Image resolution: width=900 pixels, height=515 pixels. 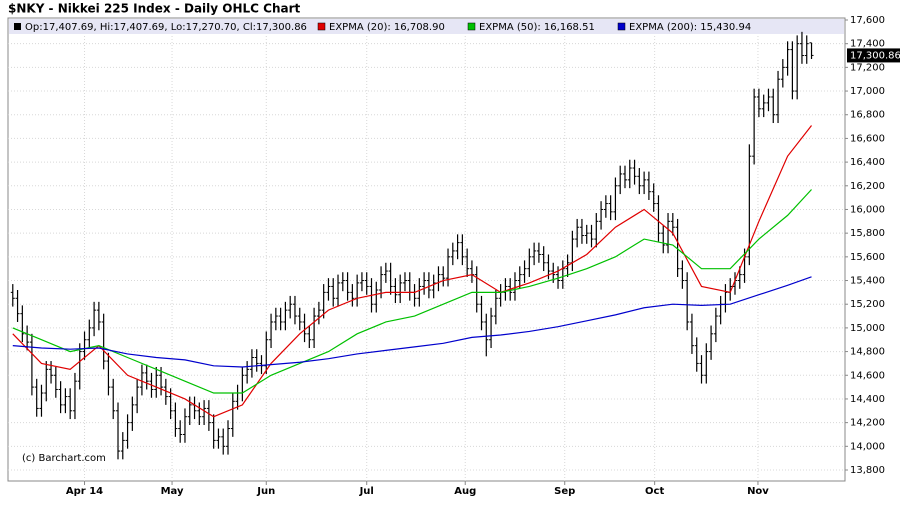 I want to click on legend-strip, so click(x=426, y=26).